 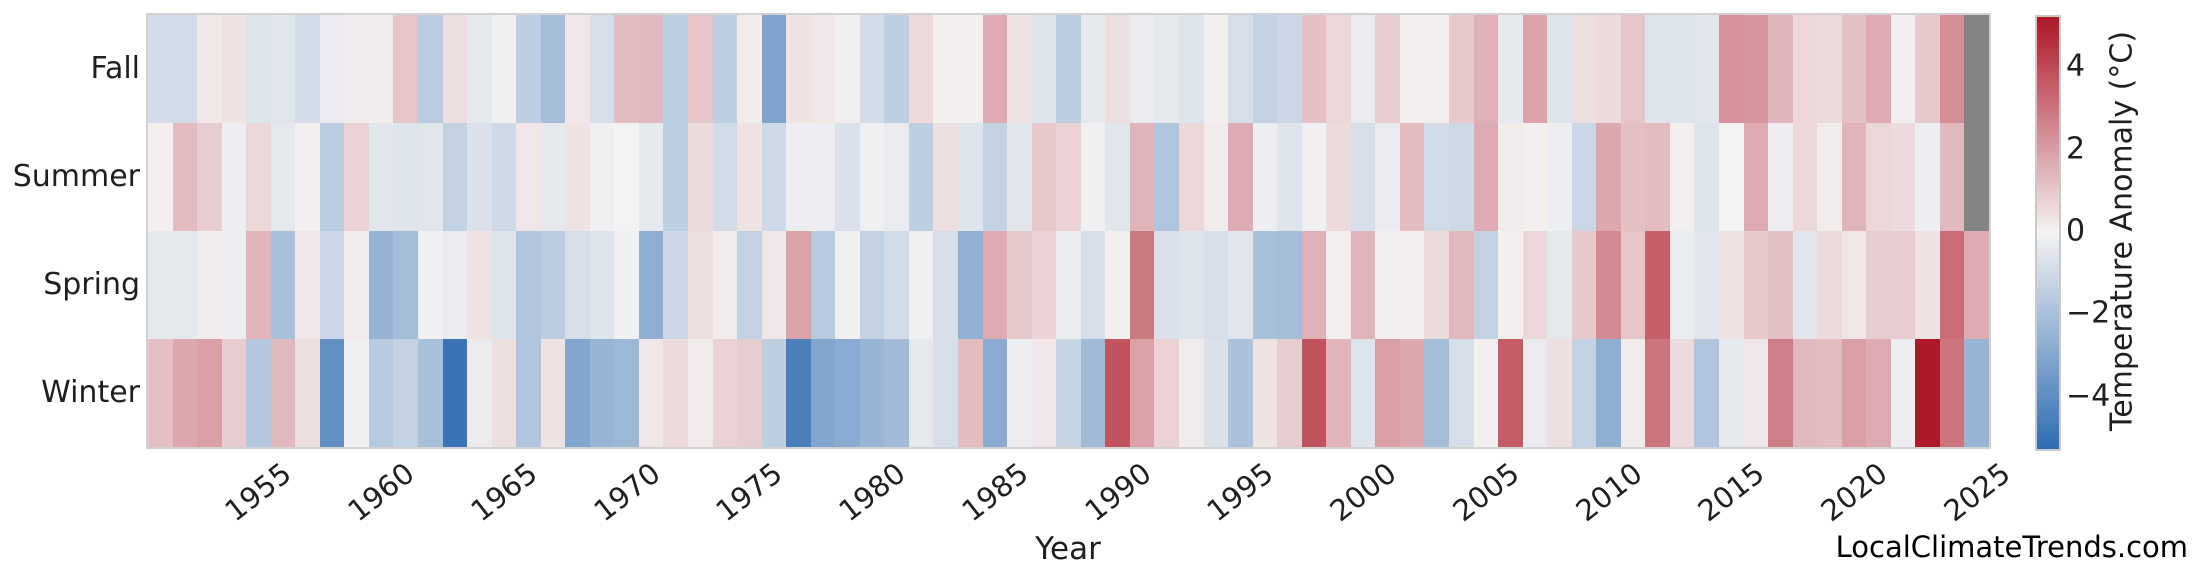 I want to click on x-tick-label: 2015, so click(x=1731, y=492).